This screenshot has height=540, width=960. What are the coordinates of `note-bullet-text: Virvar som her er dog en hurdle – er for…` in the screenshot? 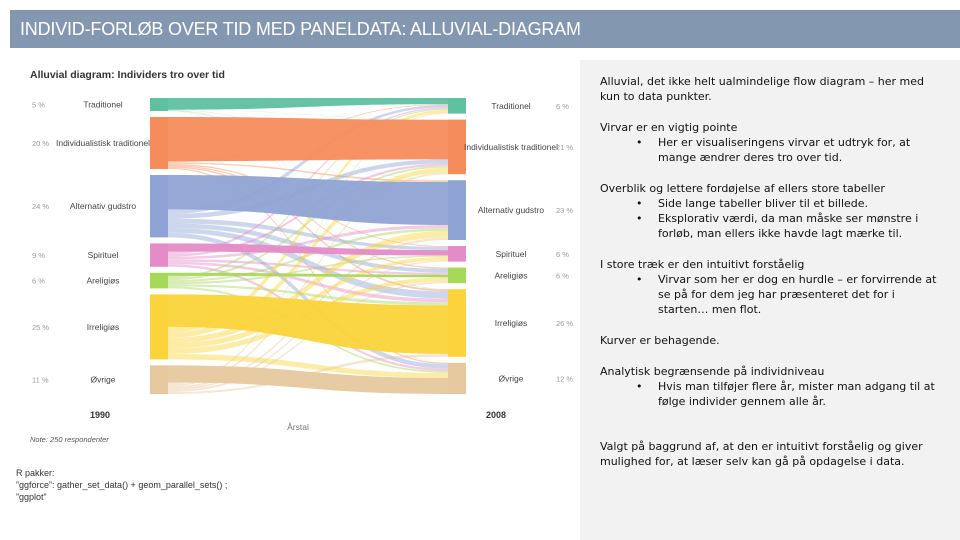 It's located at (797, 294).